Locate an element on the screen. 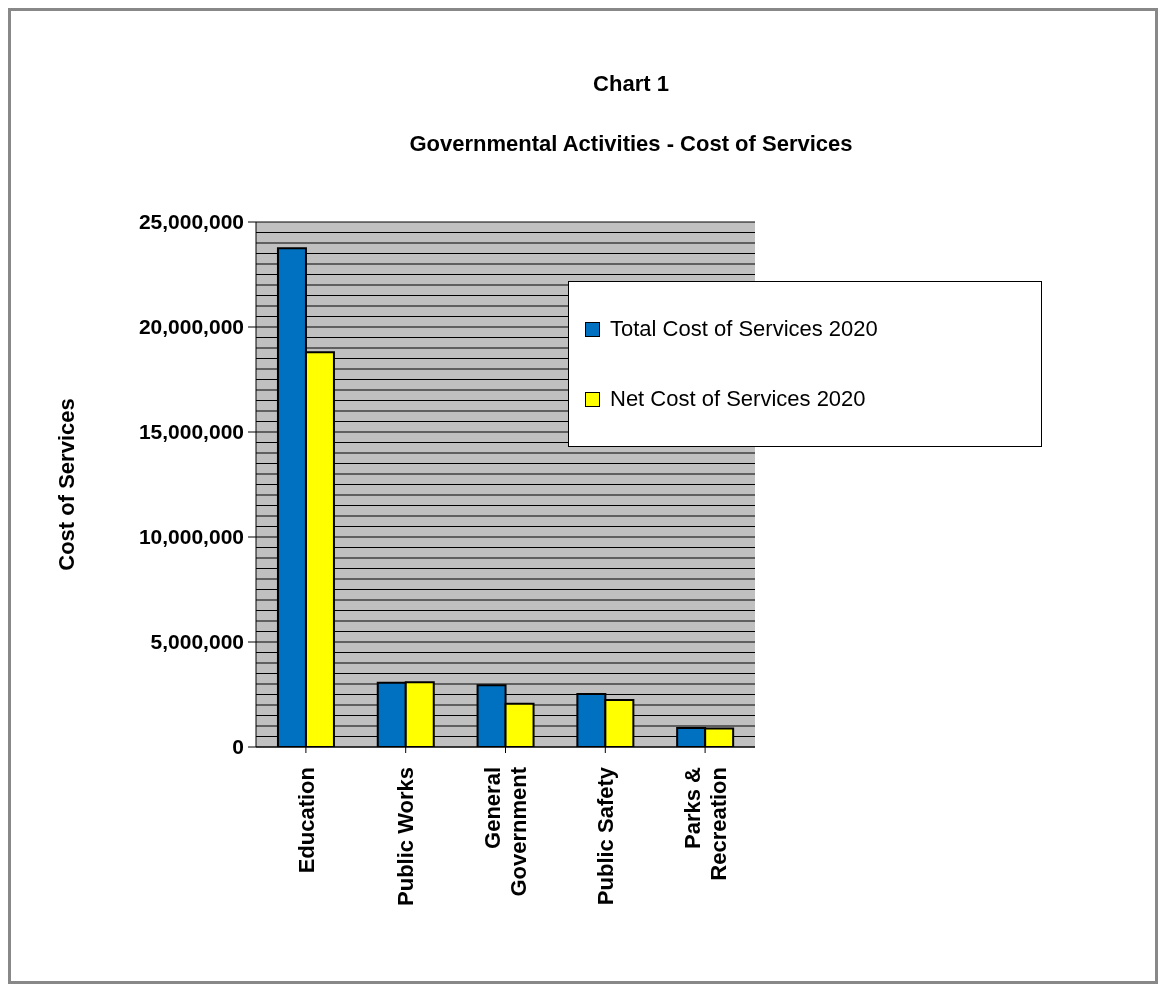 The width and height of the screenshot is (1170, 994). x-tick-label: Parks & Recreation is located at coordinates (705, 823).